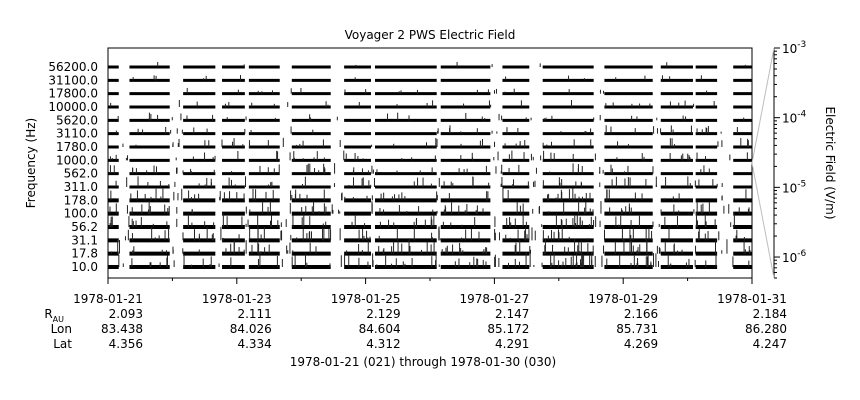 This screenshot has width=860, height=400. Describe the element at coordinates (254, 344) in the screenshot. I see `ephemeris-value: 4.334` at that location.